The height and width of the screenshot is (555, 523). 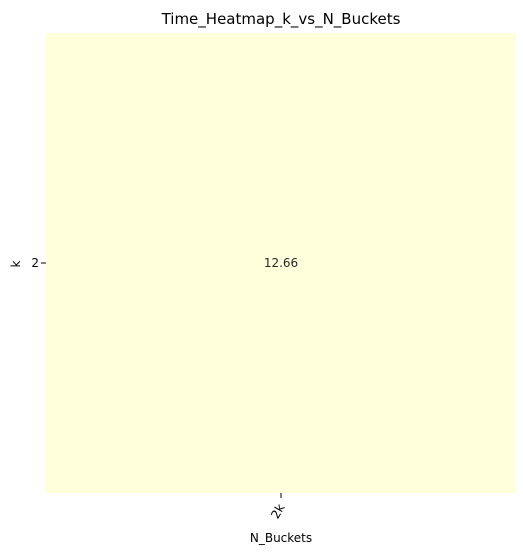 What do you see at coordinates (16, 263) in the screenshot?
I see `y-axis-label: k` at bounding box center [16, 263].